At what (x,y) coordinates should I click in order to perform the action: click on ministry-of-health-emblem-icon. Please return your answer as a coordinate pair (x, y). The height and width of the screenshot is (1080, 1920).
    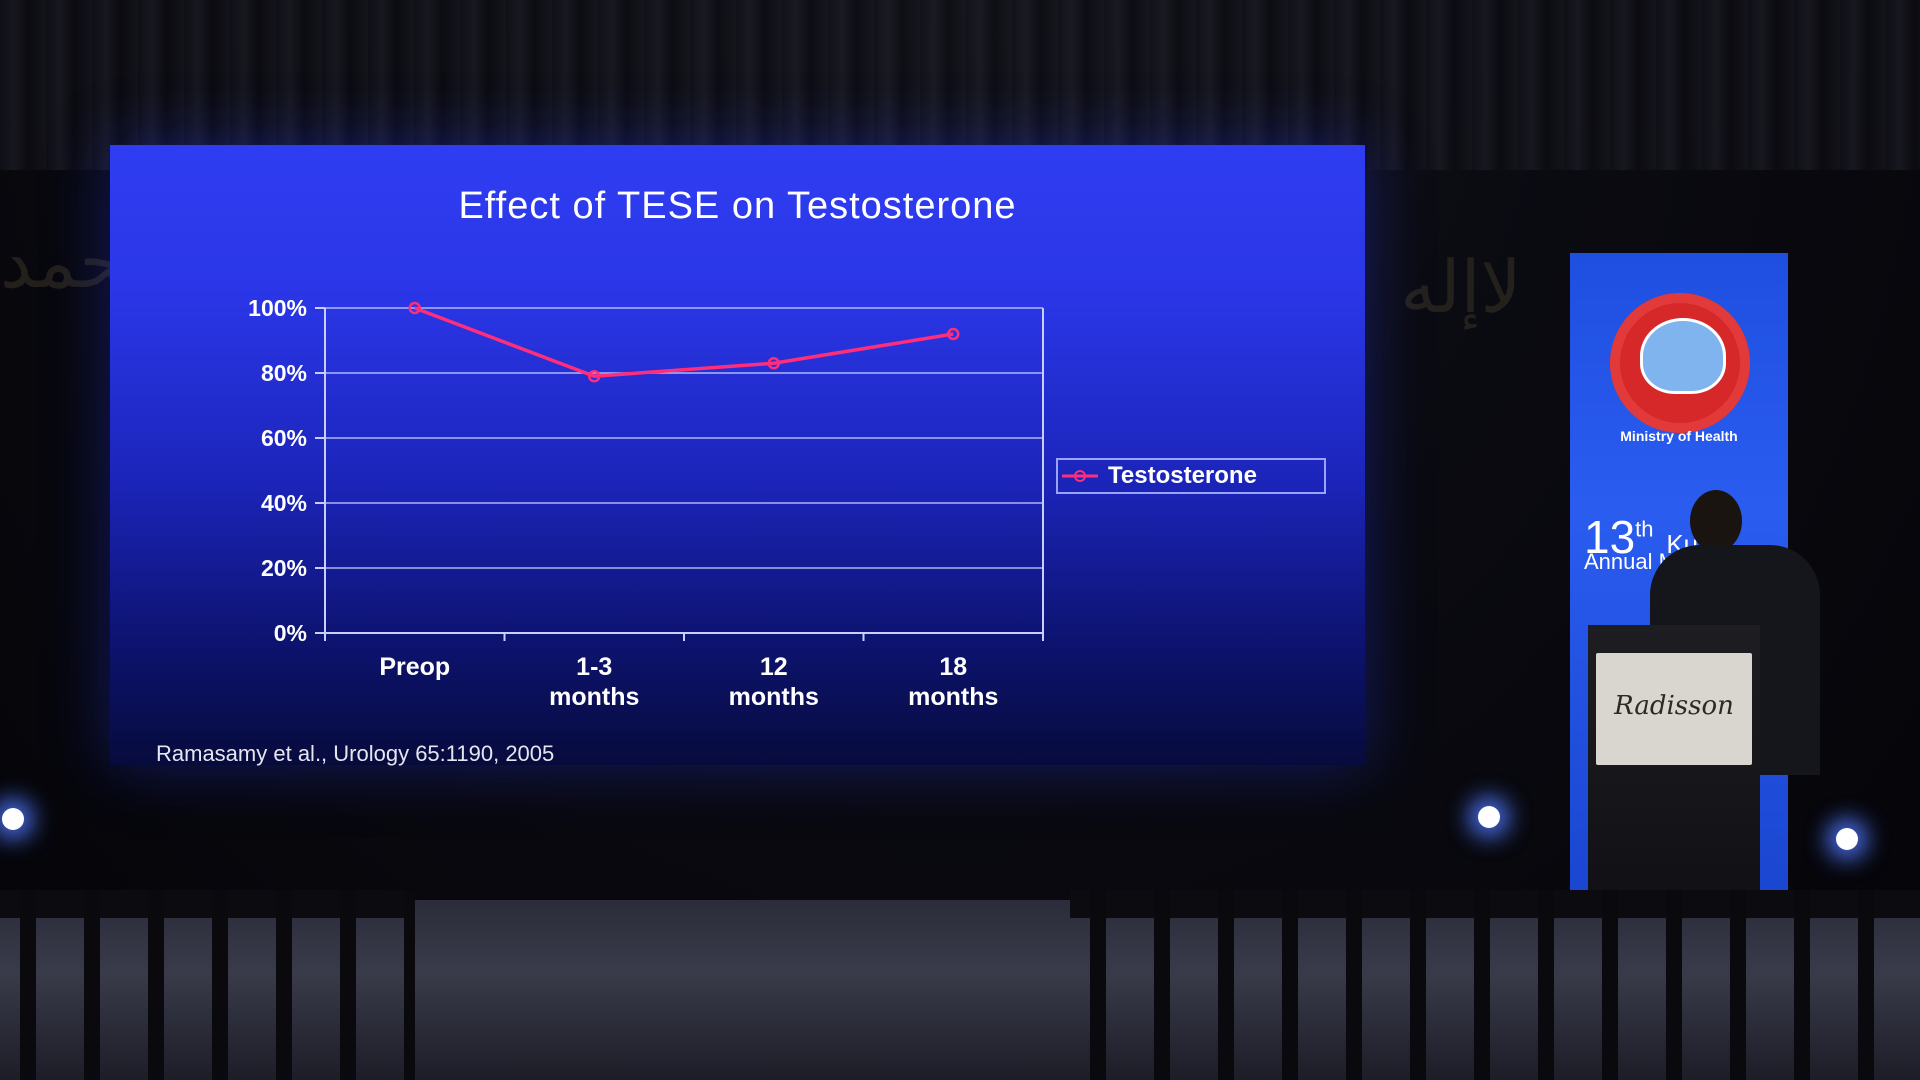
    Looking at the image, I should click on (1680, 363).